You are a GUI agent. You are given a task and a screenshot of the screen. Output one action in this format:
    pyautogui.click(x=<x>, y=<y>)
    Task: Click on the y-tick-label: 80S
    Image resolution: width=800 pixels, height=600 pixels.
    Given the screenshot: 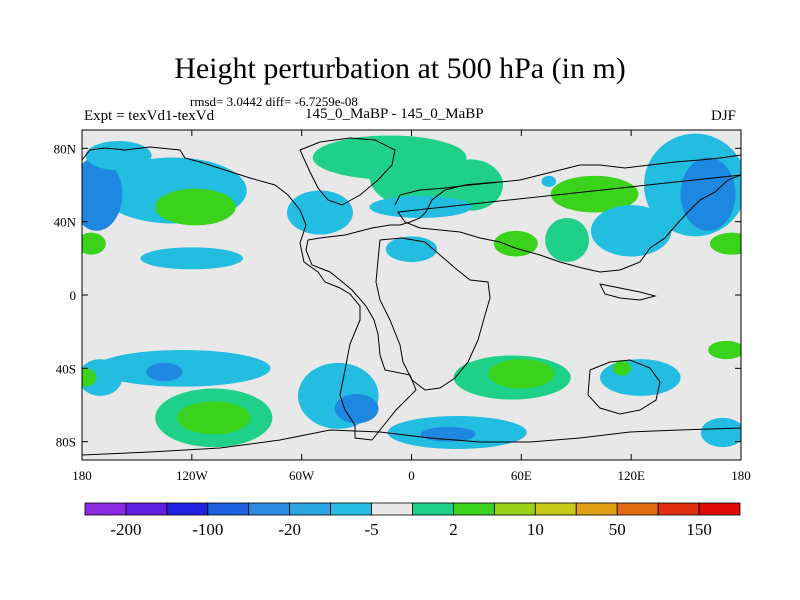 What is the action you would take?
    pyautogui.click(x=66, y=442)
    